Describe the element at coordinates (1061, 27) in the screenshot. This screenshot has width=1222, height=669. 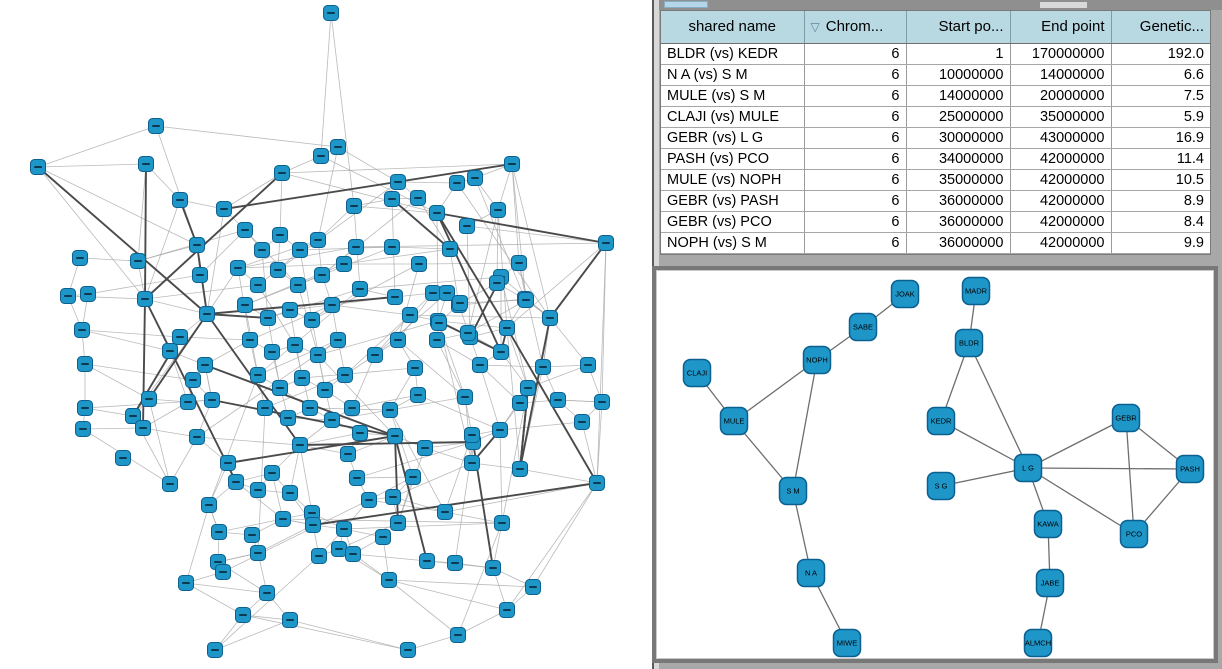
I see `column-header-3: End point` at that location.